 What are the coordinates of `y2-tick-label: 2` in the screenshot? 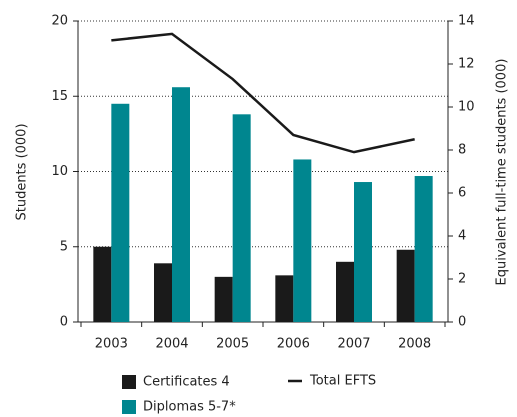 It's located at (462, 279).